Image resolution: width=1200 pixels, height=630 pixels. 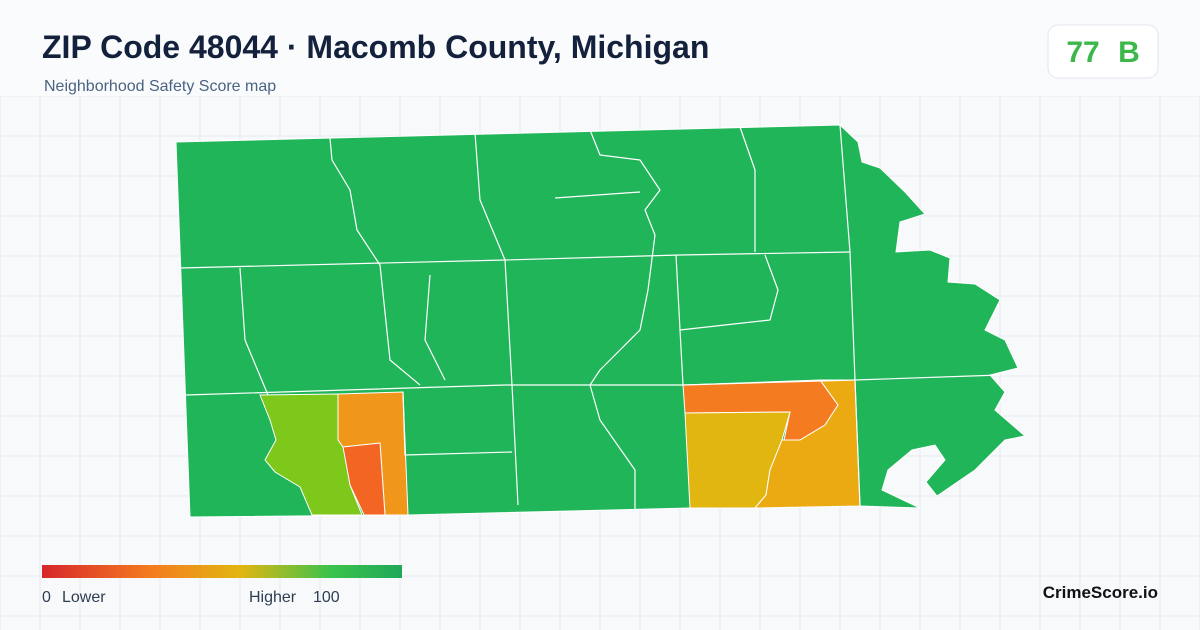 What do you see at coordinates (273, 597) in the screenshot?
I see `legend-max-label: Higher` at bounding box center [273, 597].